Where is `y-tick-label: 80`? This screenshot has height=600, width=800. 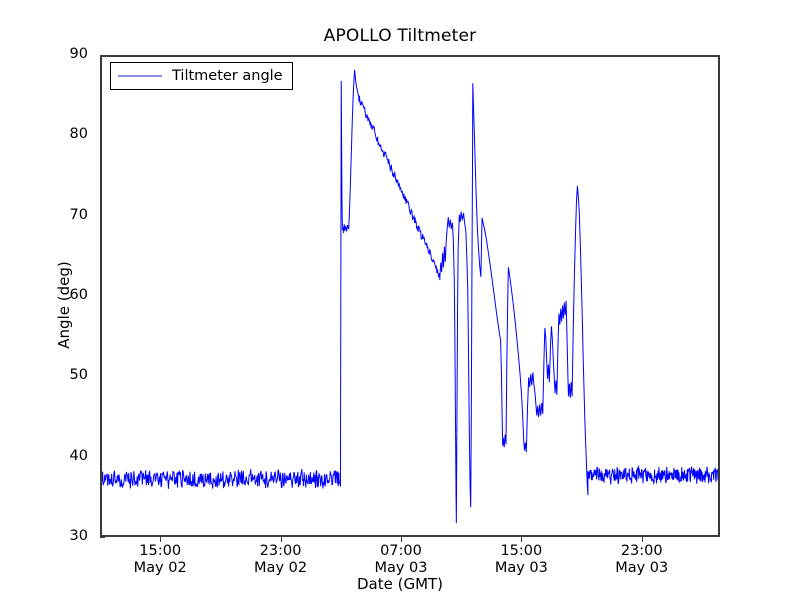
y-tick-label: 80 is located at coordinates (78, 134).